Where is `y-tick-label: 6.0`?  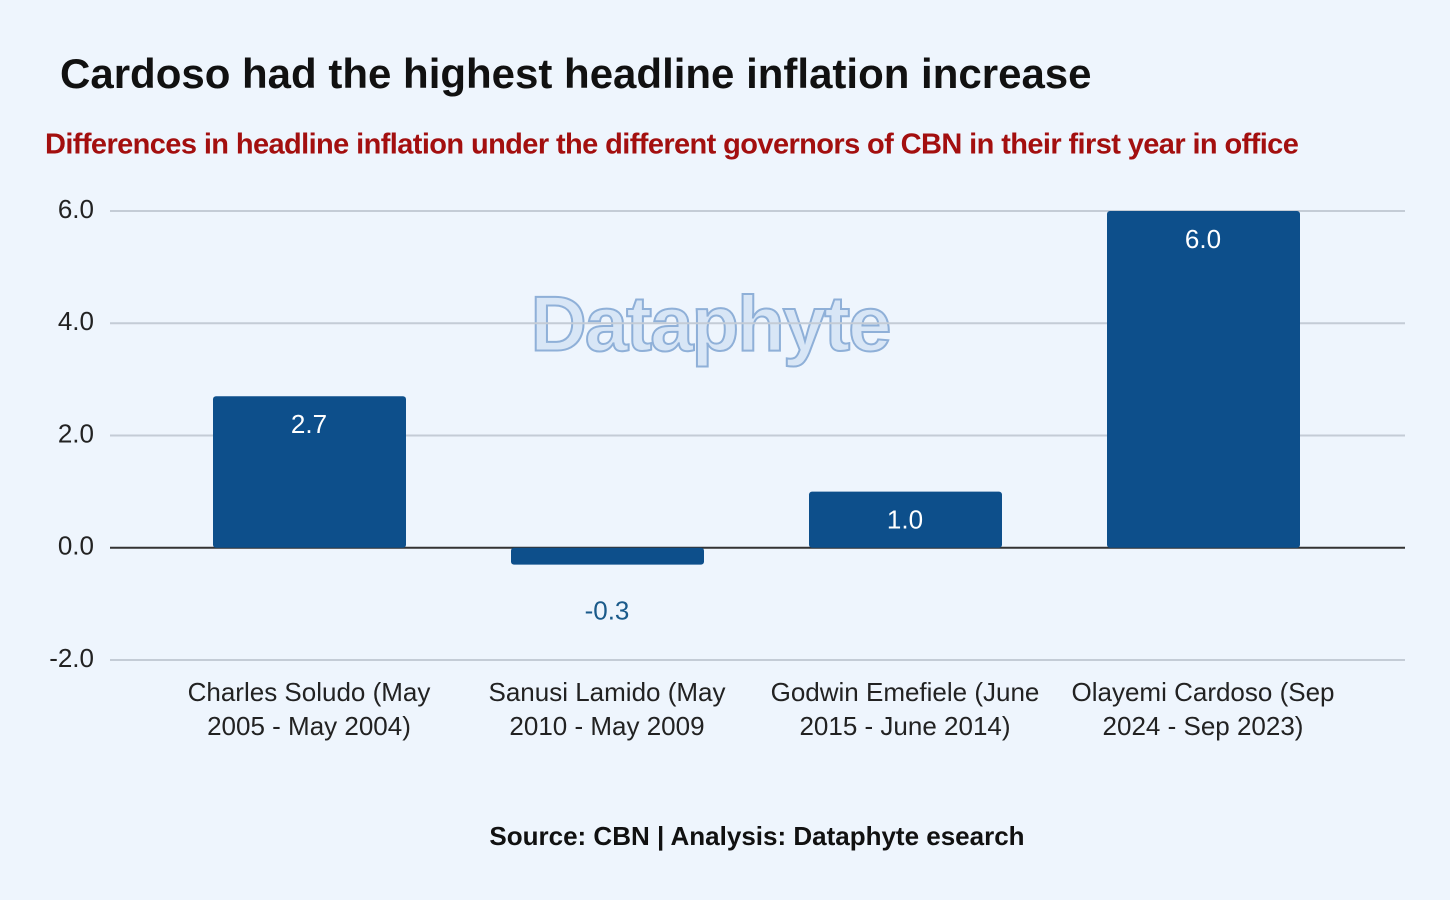
y-tick-label: 6.0 is located at coordinates (76, 209).